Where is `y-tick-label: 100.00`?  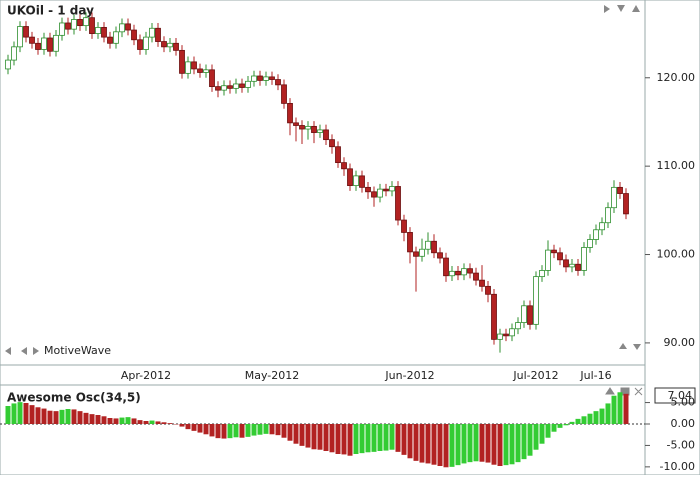
y-tick-label: 100.00 is located at coordinates (676, 254).